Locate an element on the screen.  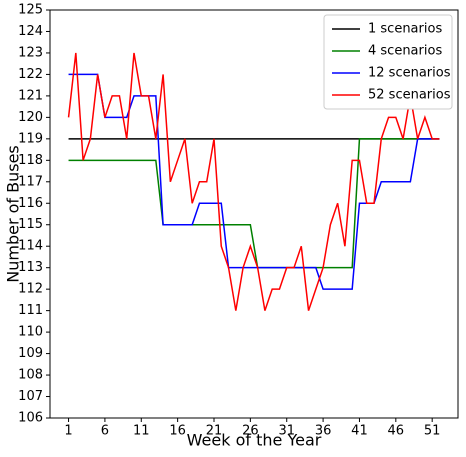
x-tick-label: 26 is located at coordinates (250, 431).